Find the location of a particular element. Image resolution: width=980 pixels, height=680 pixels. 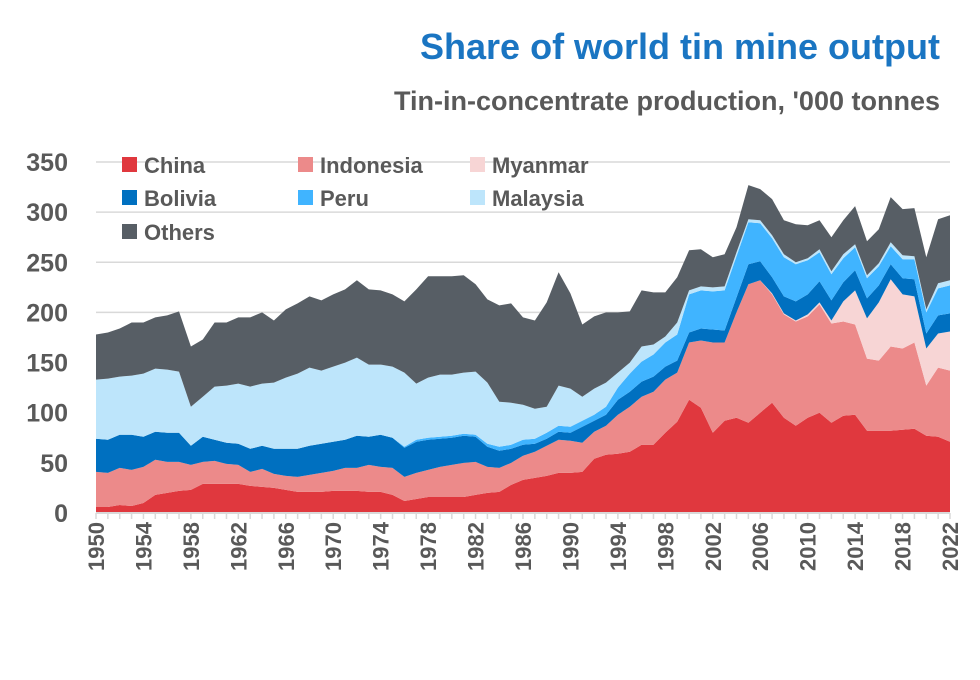

x-tick-label: 1990 is located at coordinates (570, 546).